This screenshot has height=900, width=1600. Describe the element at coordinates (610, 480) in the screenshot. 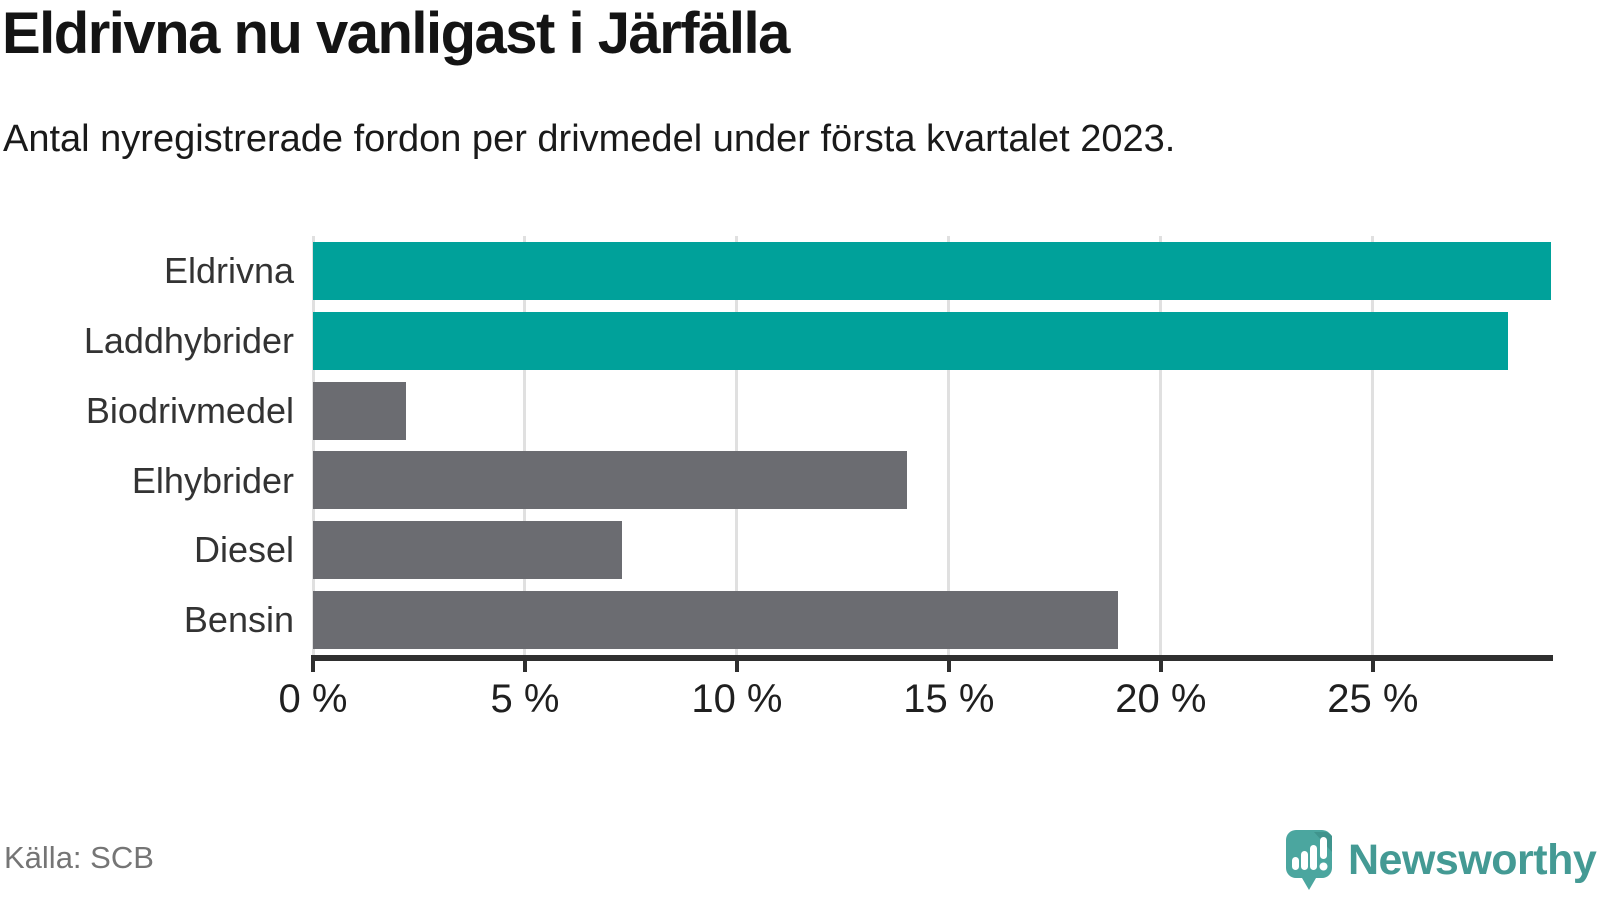

I see `bar-elhybrider` at that location.